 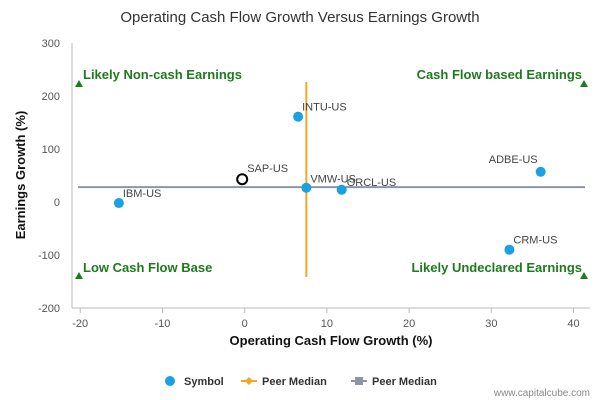 What do you see at coordinates (327, 324) in the screenshot?
I see `x-tick-label: 10` at bounding box center [327, 324].